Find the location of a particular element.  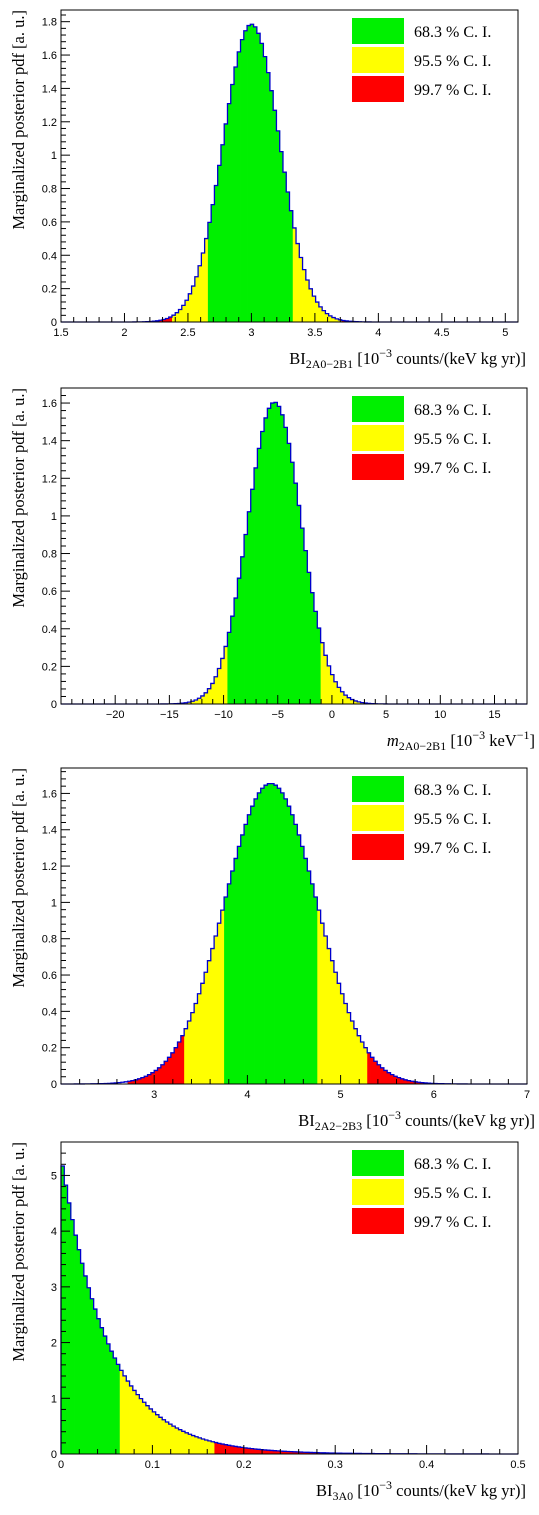

x-tick-label: −15 is located at coordinates (169, 715).